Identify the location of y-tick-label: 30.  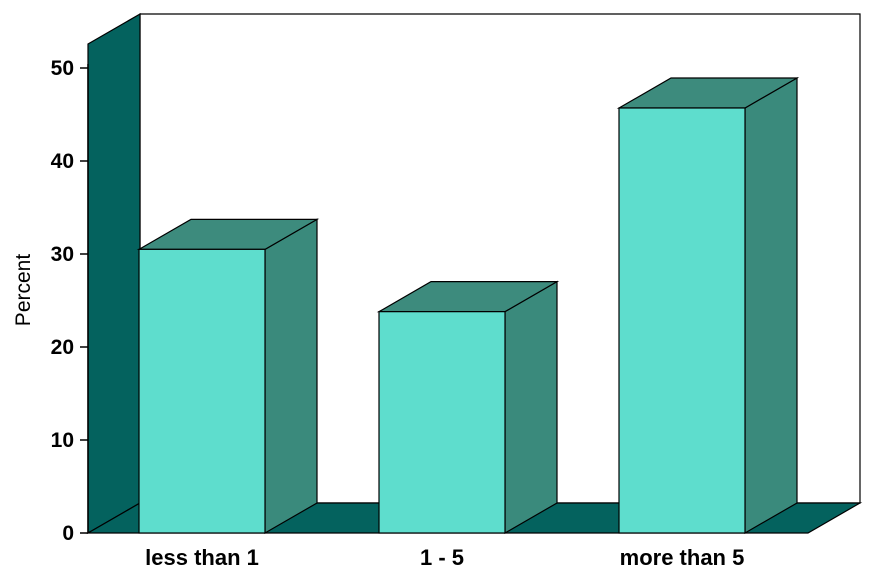
(62, 254).